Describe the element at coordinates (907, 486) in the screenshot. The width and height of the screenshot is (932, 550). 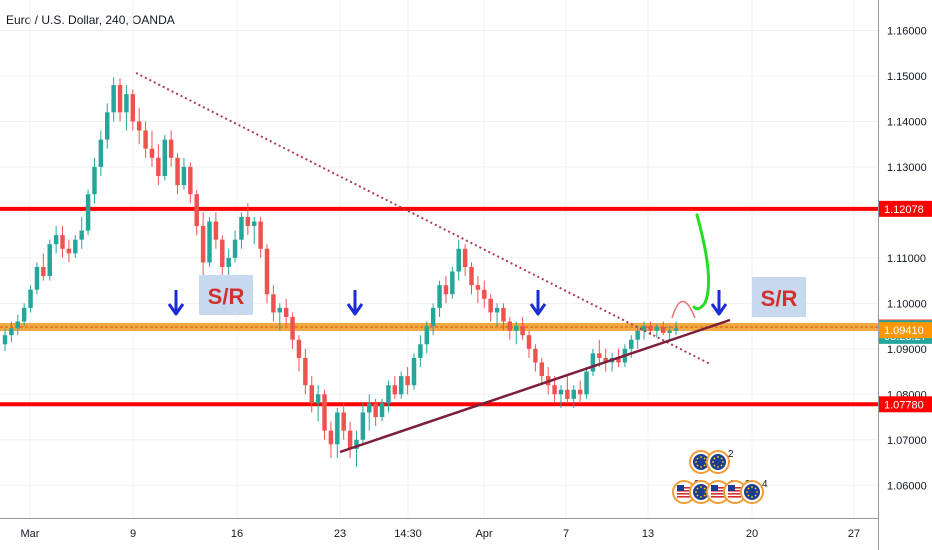
I see `price-tick-label: 1.06000` at that location.